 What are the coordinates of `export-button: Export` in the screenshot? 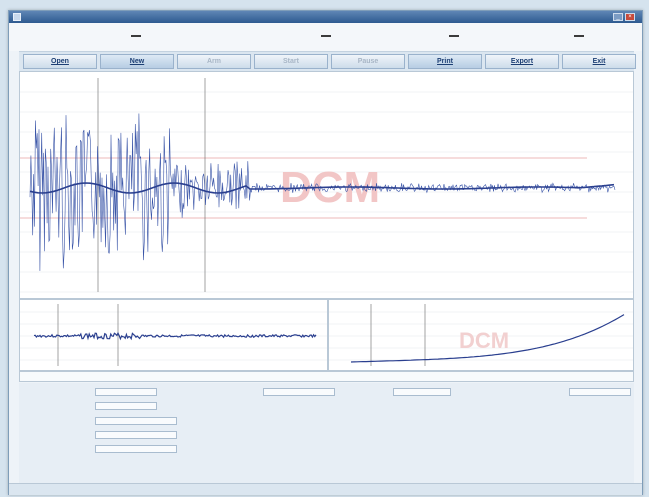 It's located at (522, 61).